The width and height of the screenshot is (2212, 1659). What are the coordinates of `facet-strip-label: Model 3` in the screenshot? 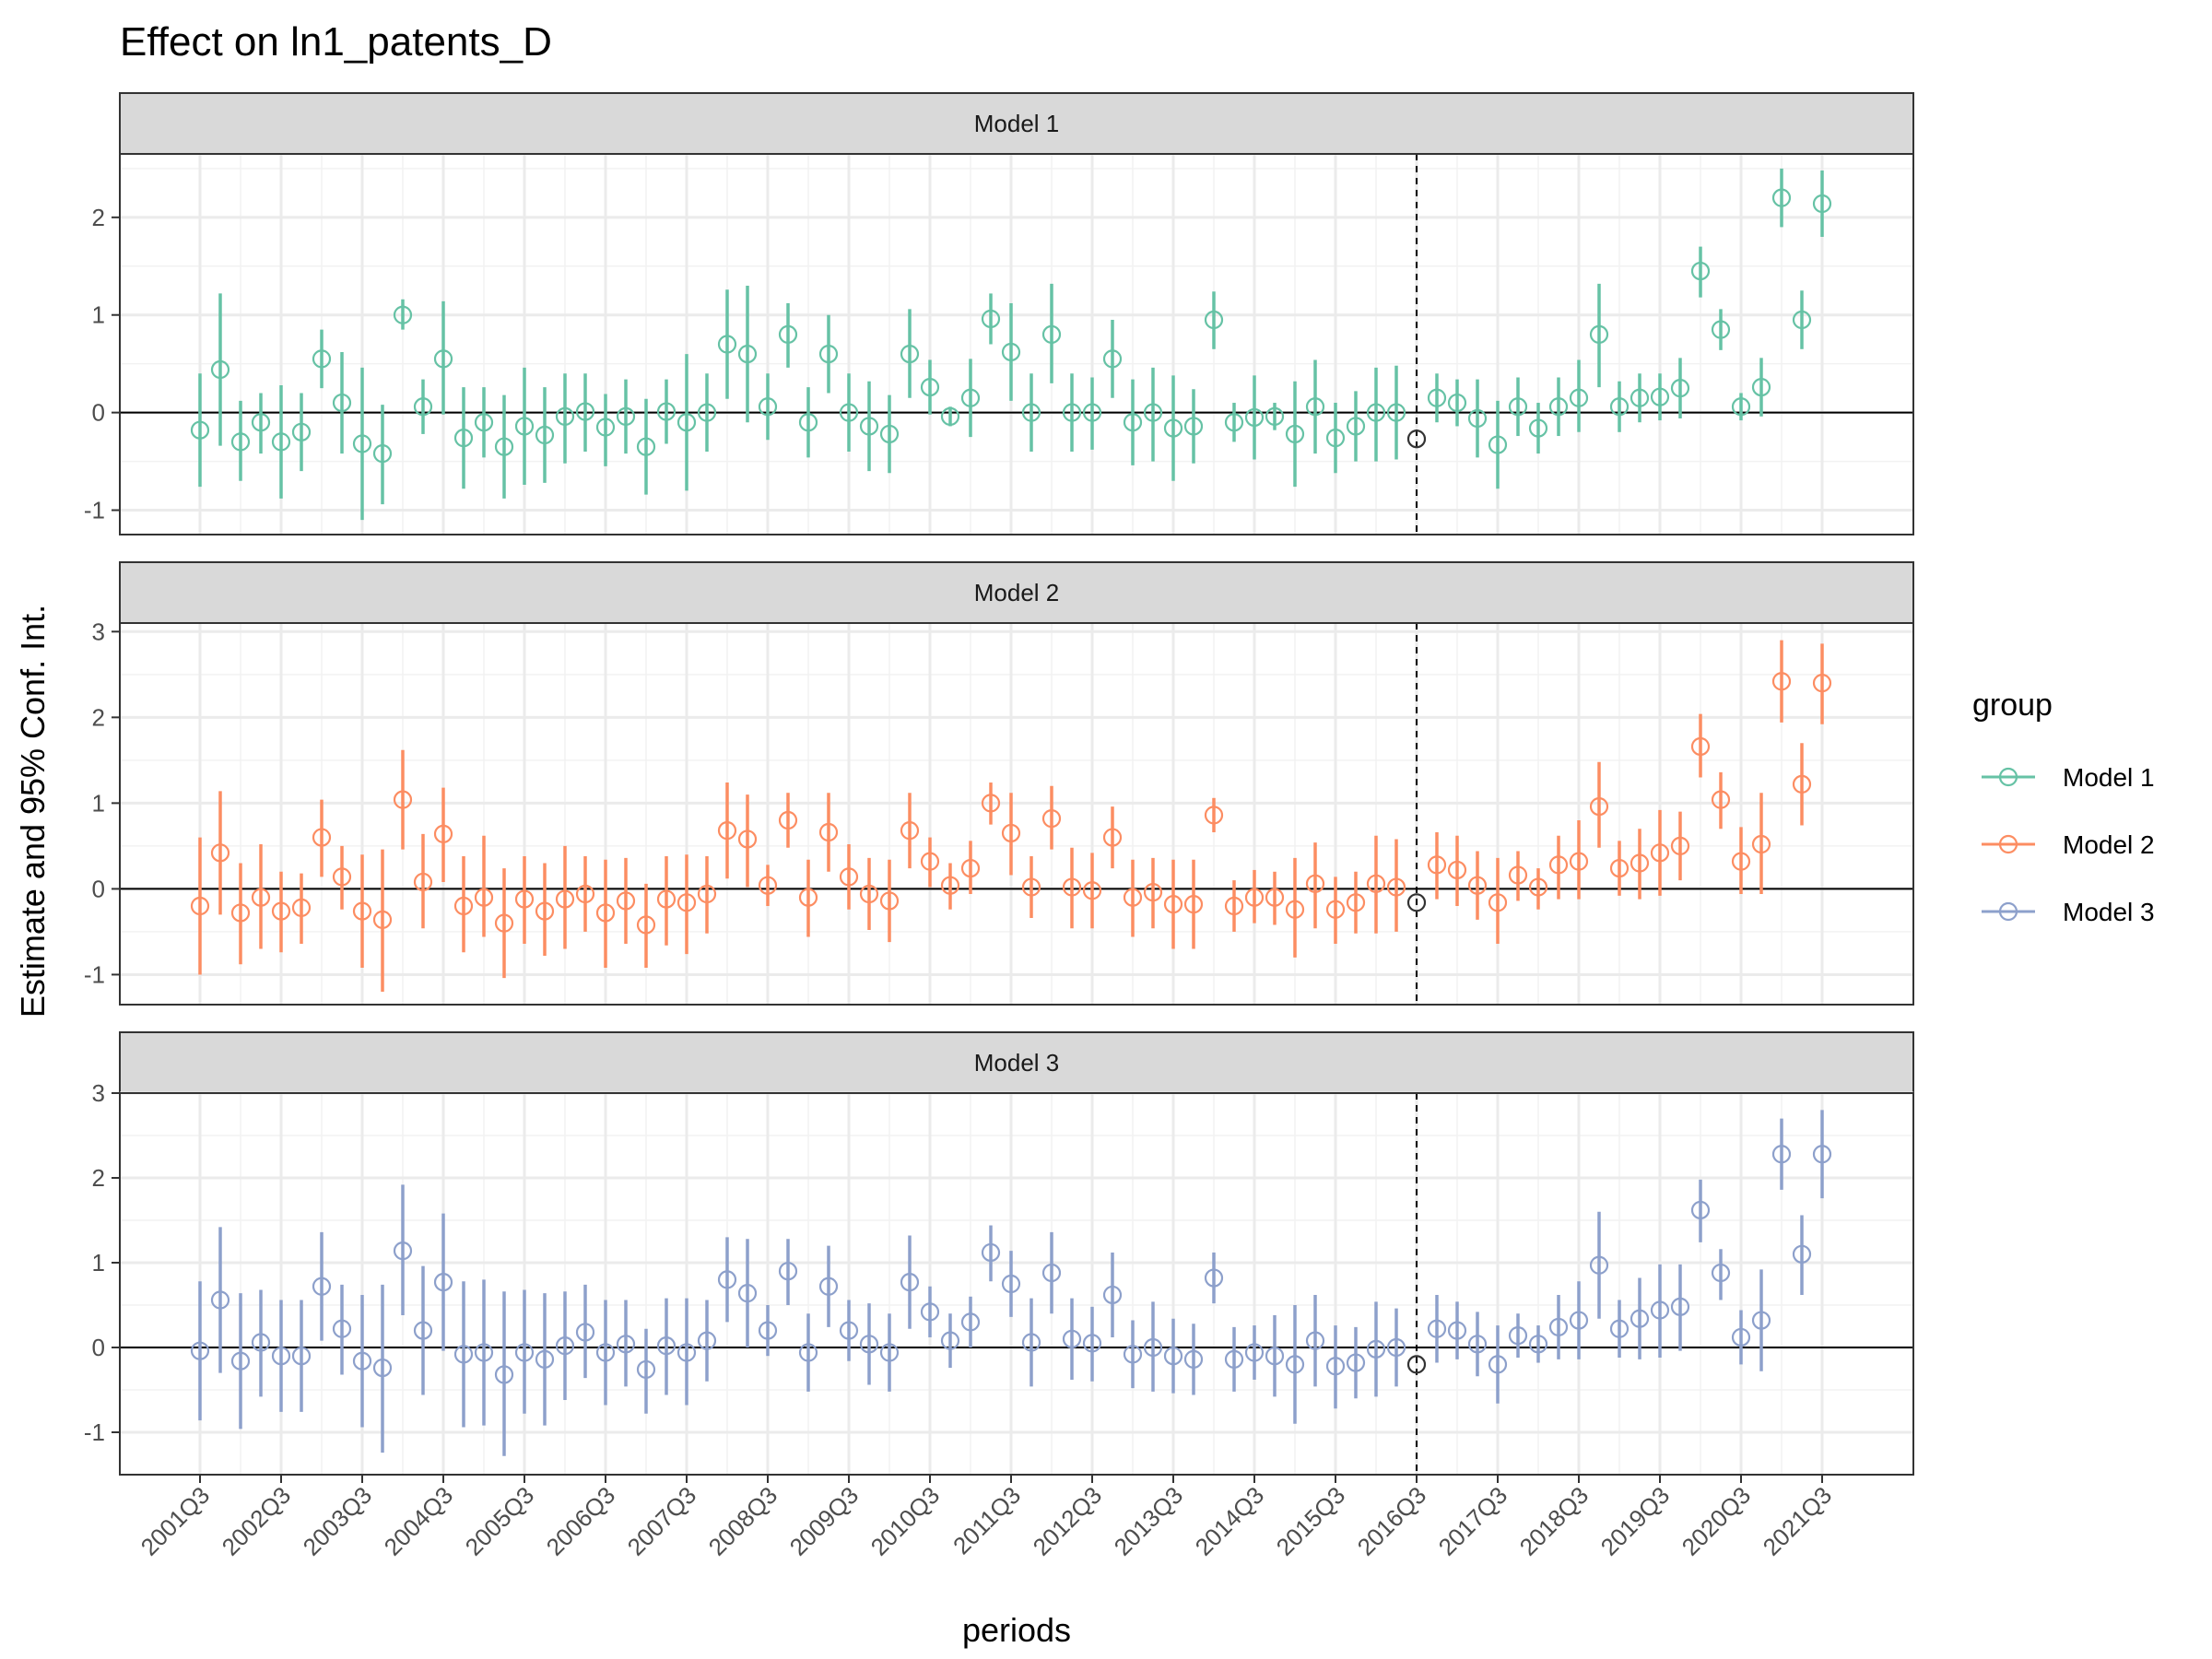 It's located at (1017, 1063).